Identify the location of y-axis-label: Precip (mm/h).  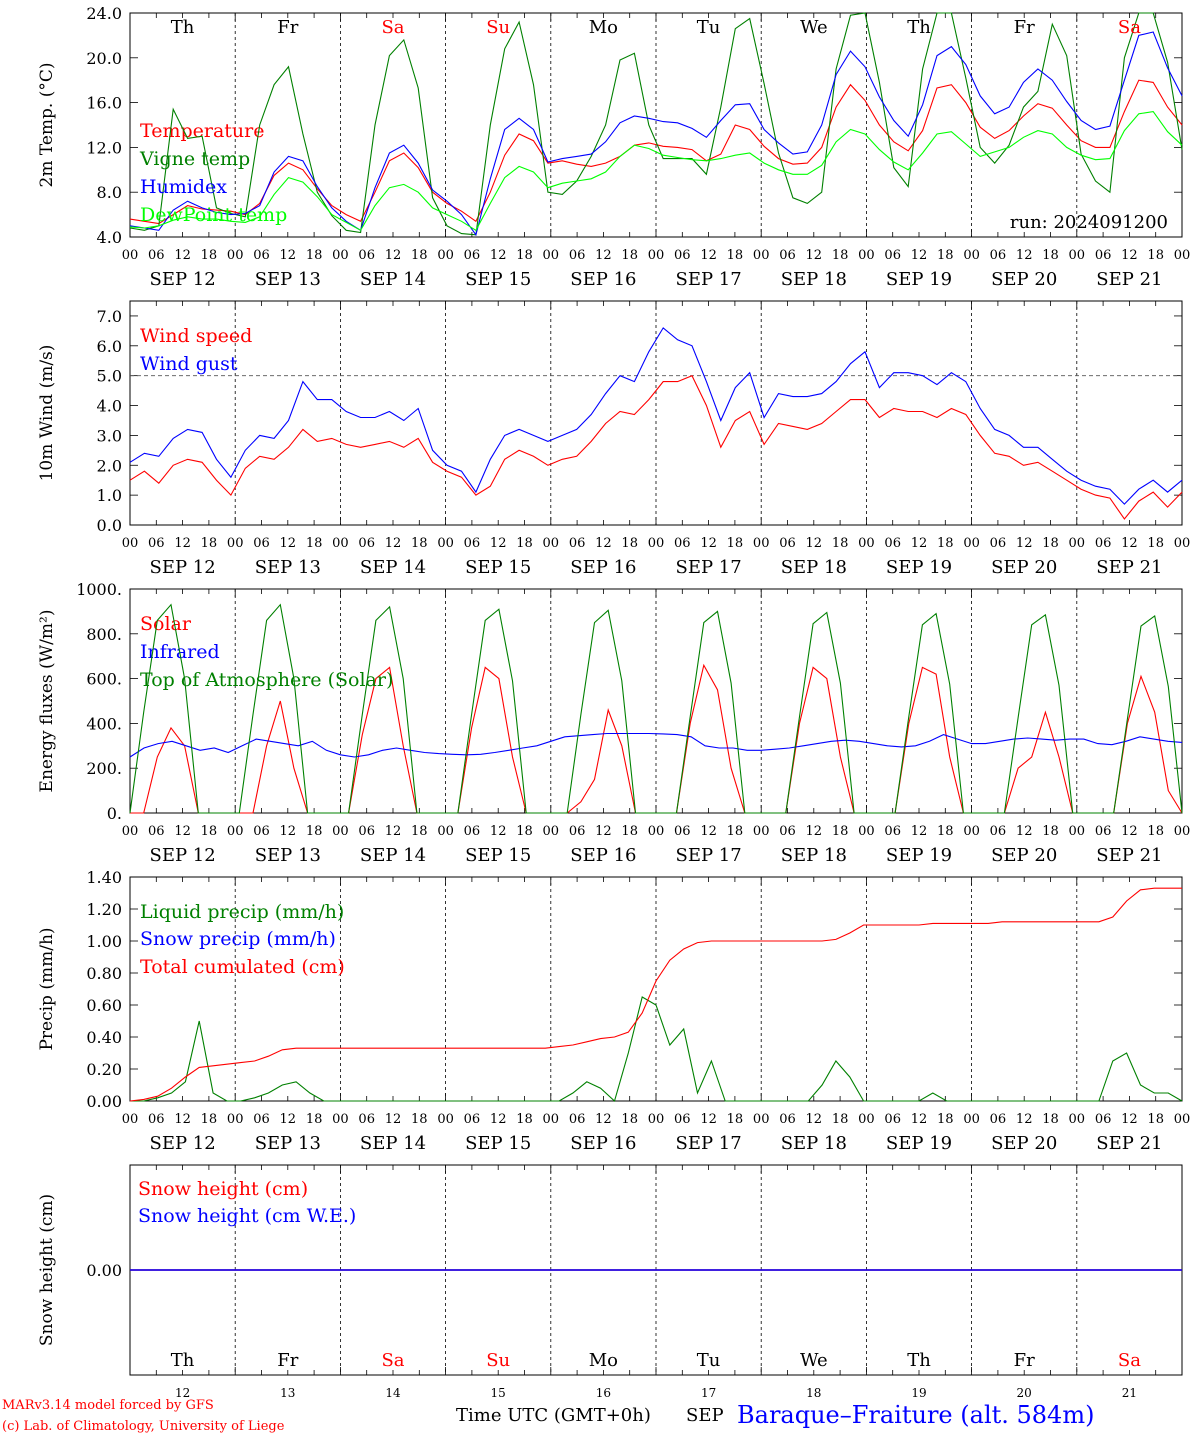
(47, 988).